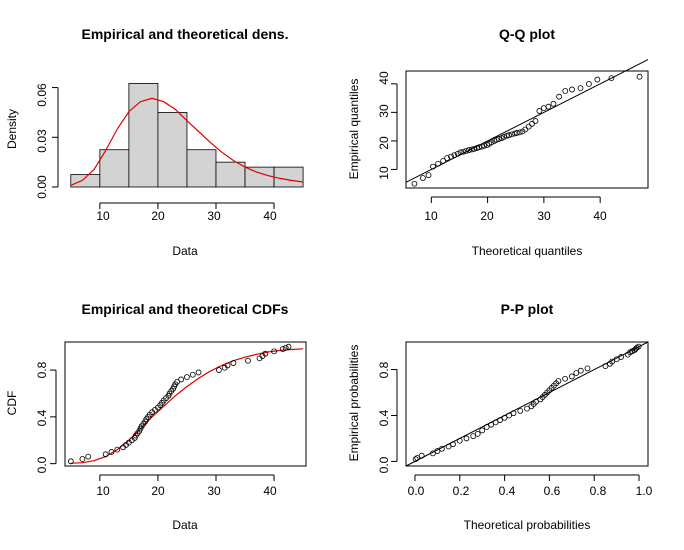 Image resolution: width=684 pixels, height=550 pixels. Describe the element at coordinates (185, 34) in the screenshot. I see `density-title: Empirical and theoretical dens.` at that location.